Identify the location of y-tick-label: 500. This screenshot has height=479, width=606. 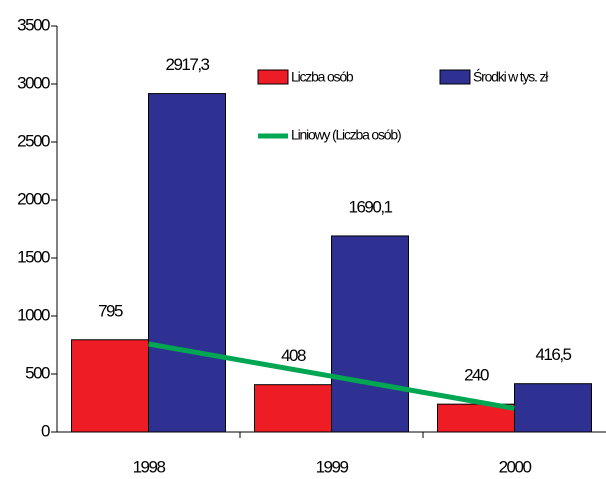
(37, 372).